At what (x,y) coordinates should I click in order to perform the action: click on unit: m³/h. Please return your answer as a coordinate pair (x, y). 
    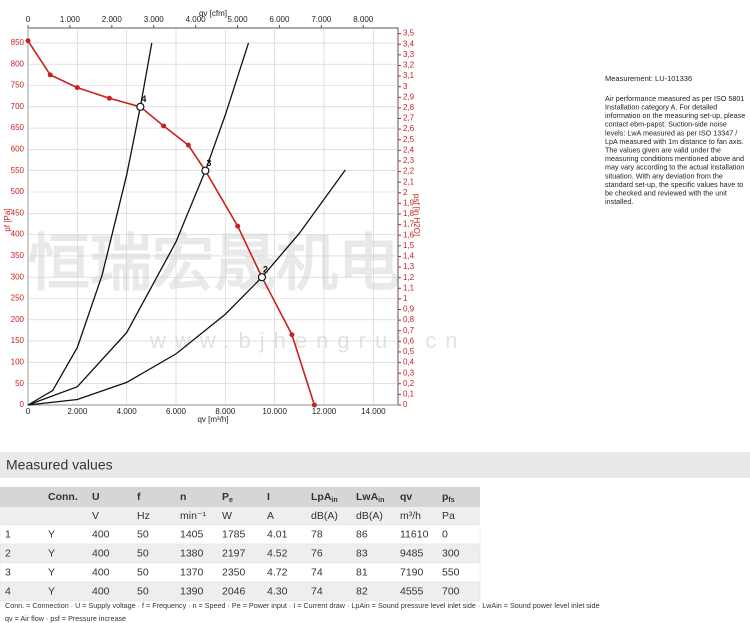
    Looking at the image, I should click on (410, 516).